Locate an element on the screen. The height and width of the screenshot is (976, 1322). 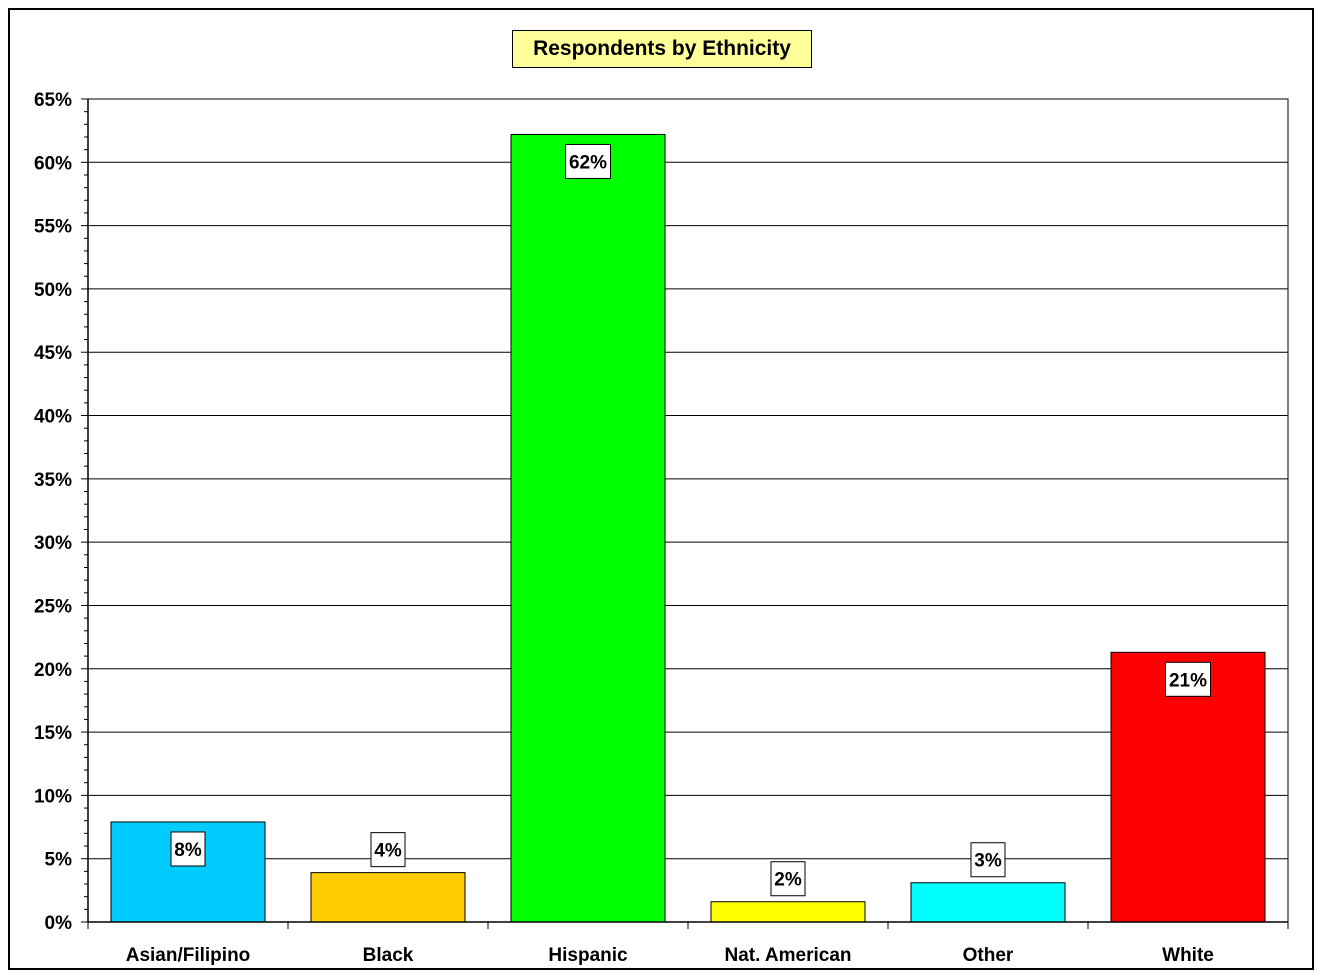
y-tick-label: 50% is located at coordinates (53, 290).